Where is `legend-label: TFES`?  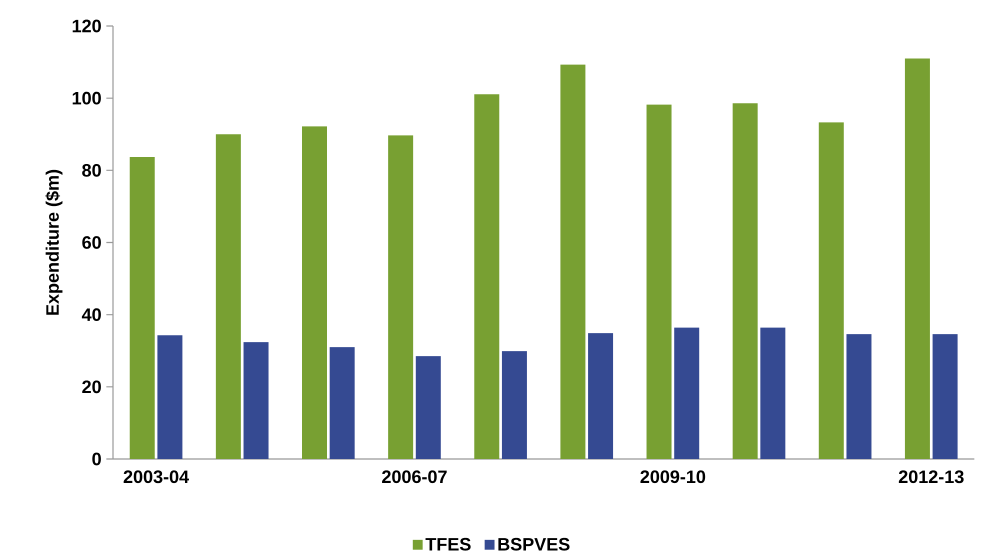 legend-label: TFES is located at coordinates (448, 544).